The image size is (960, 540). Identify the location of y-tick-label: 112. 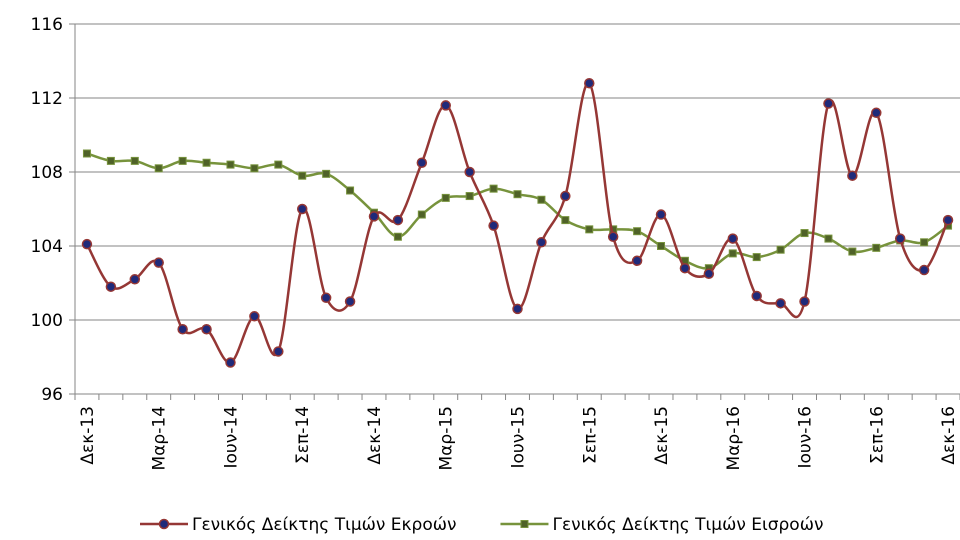
(47, 99).